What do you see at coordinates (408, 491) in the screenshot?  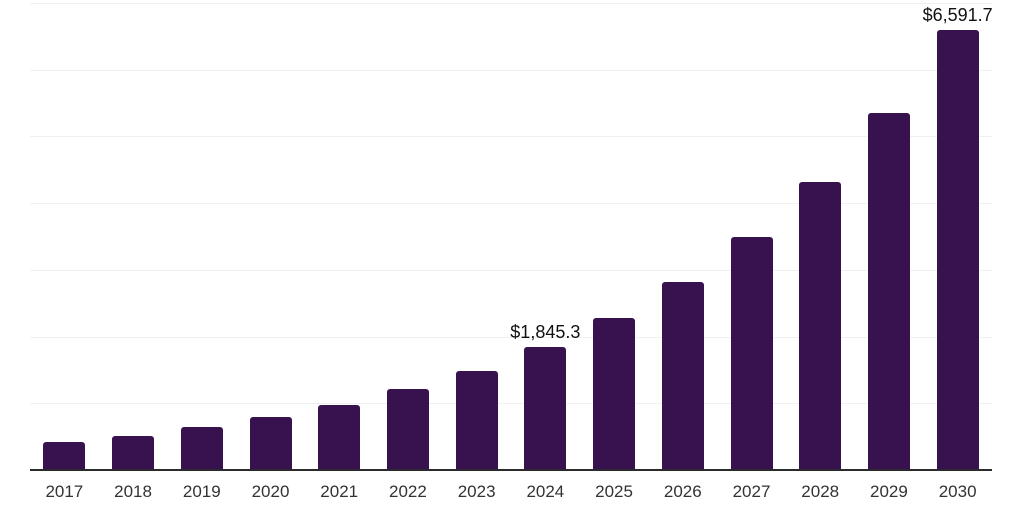 I see `x-tick-label-2022: 2022` at bounding box center [408, 491].